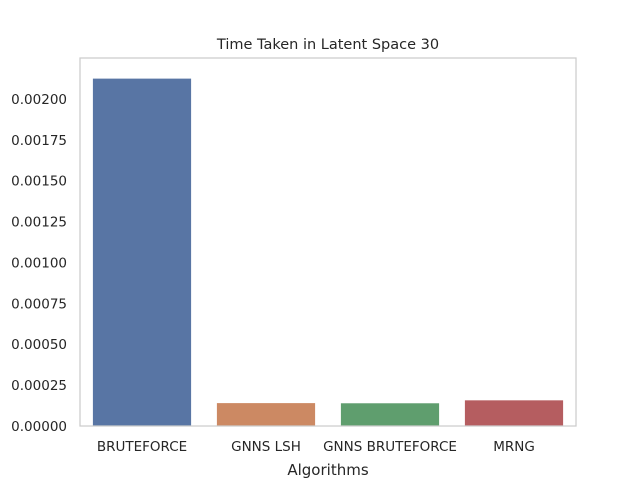 The width and height of the screenshot is (640, 484). I want to click on y-tick-label: 0.00125, so click(39, 223).